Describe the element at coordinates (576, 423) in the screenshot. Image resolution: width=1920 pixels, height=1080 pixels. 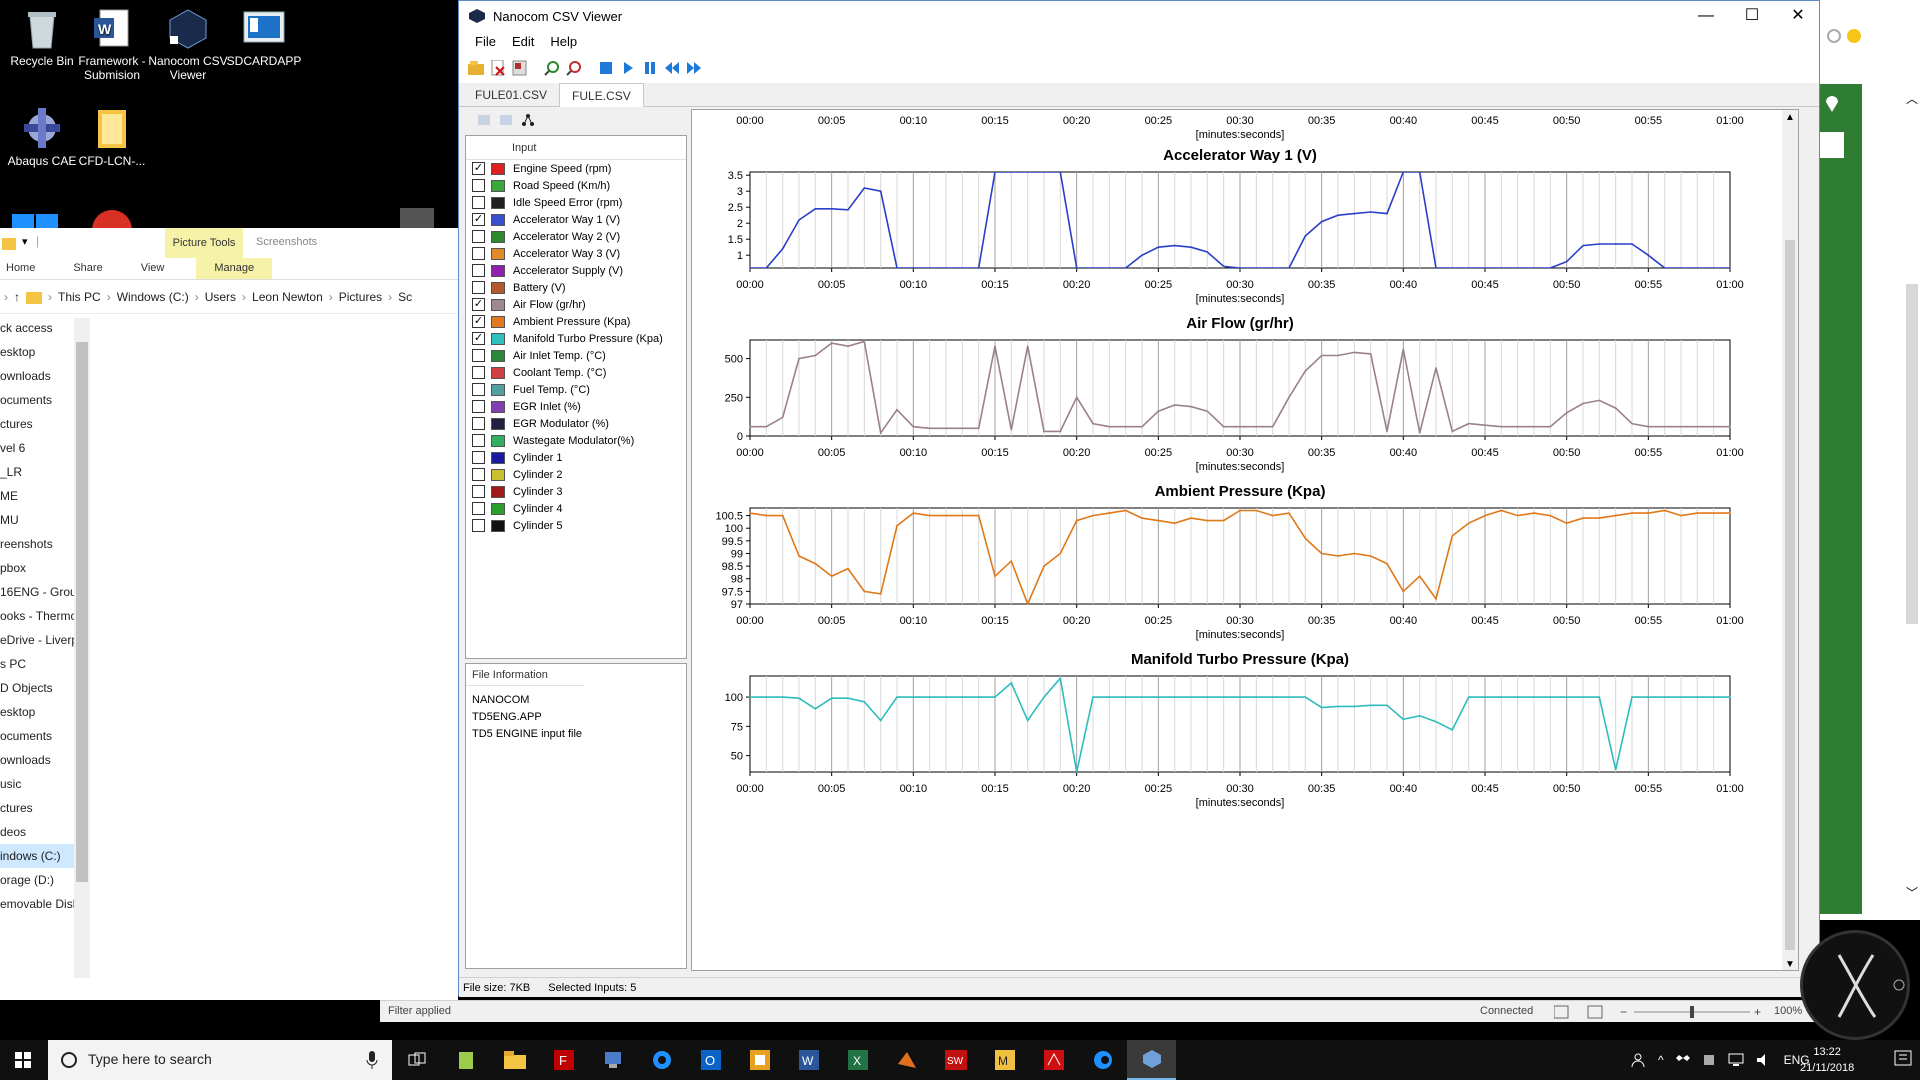
I see `input-row: EGR Modulator (%)` at that location.